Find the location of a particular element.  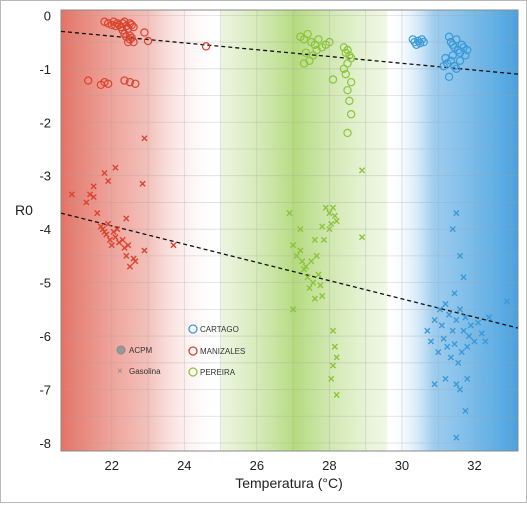

x-tick-label: 26 is located at coordinates (257, 465).